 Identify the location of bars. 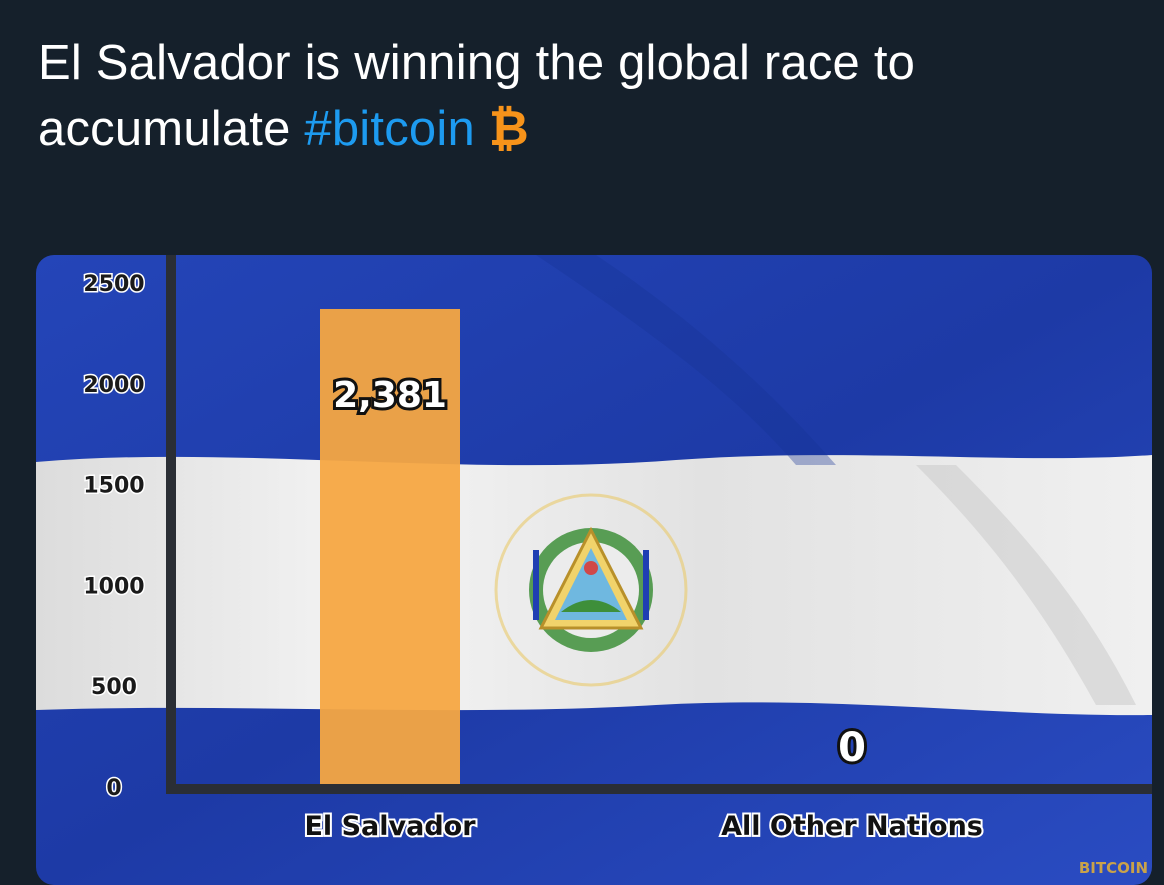
(390, 546).